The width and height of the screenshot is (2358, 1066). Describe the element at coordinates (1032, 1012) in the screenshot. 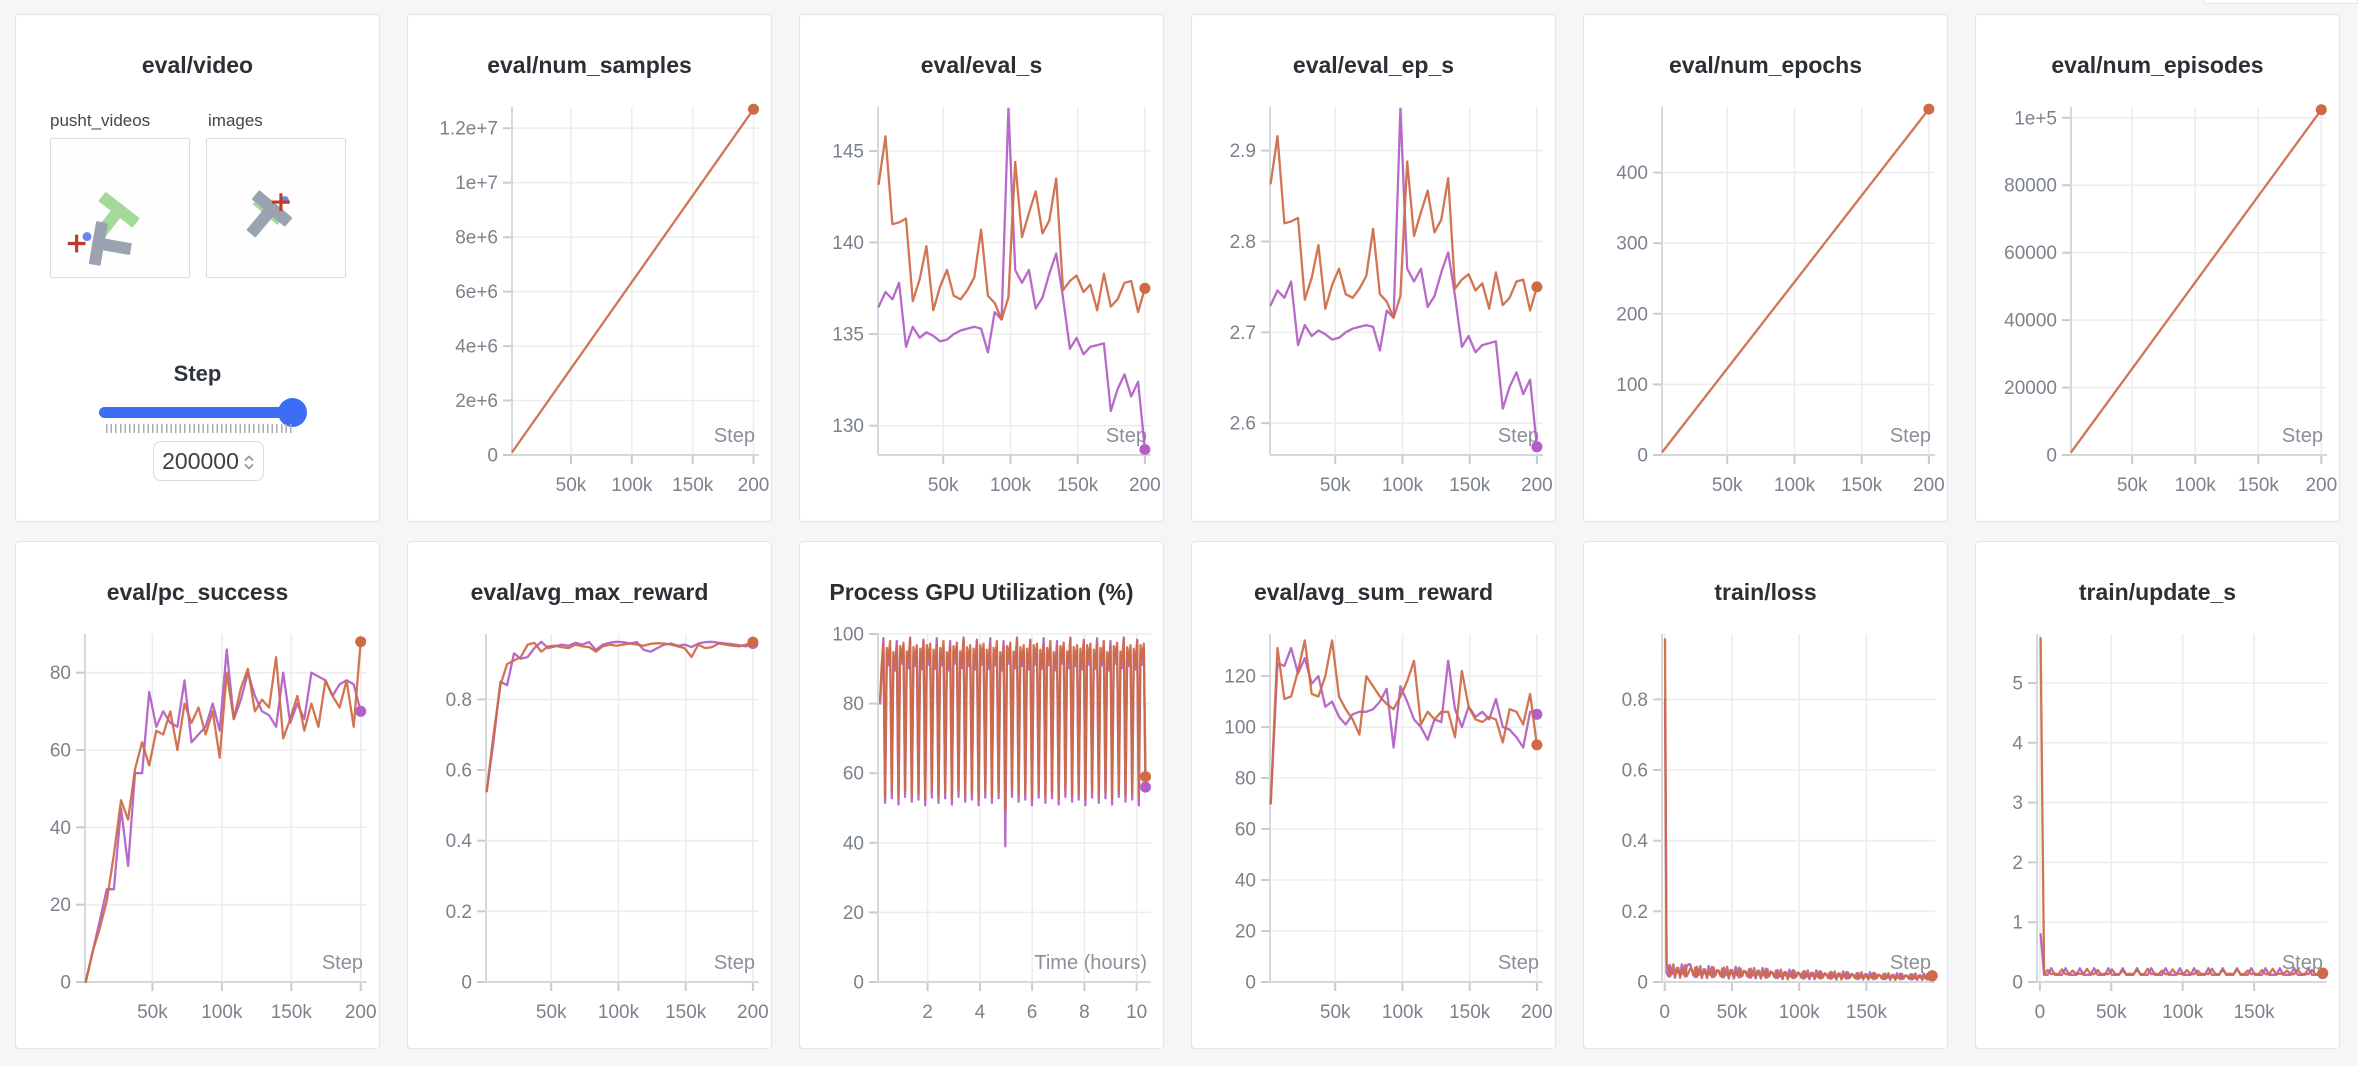

I see `svg-text: 6` at that location.